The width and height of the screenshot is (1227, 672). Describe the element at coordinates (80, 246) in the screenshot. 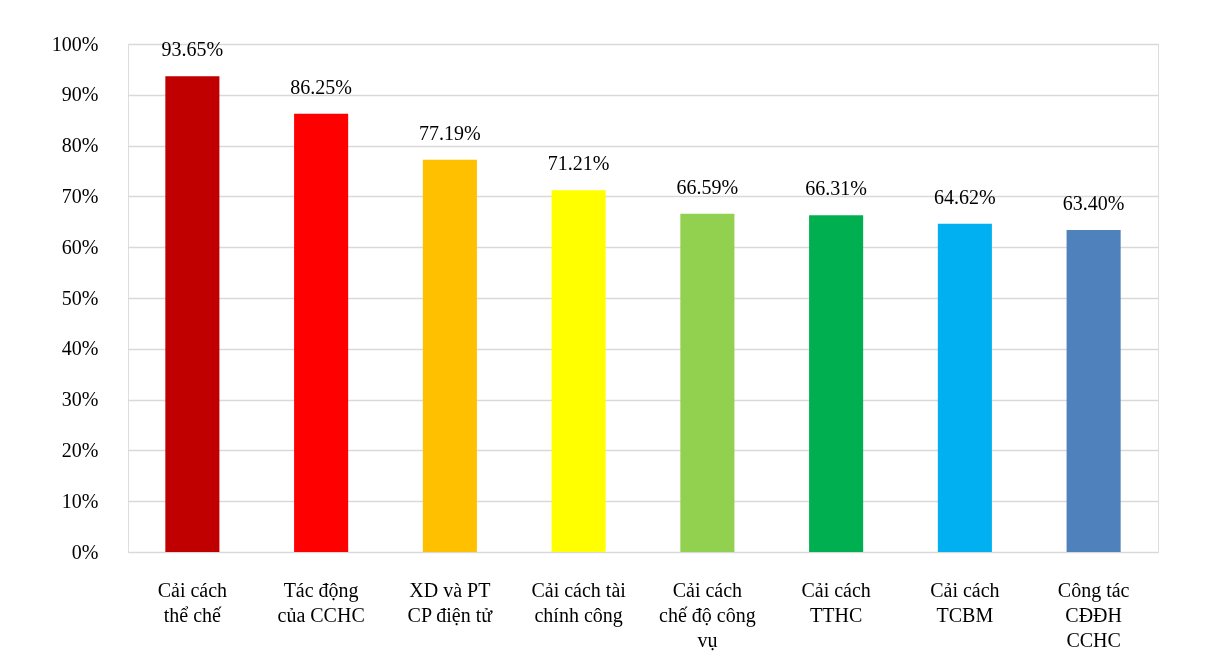

I see `y-tick-label: 60%` at that location.